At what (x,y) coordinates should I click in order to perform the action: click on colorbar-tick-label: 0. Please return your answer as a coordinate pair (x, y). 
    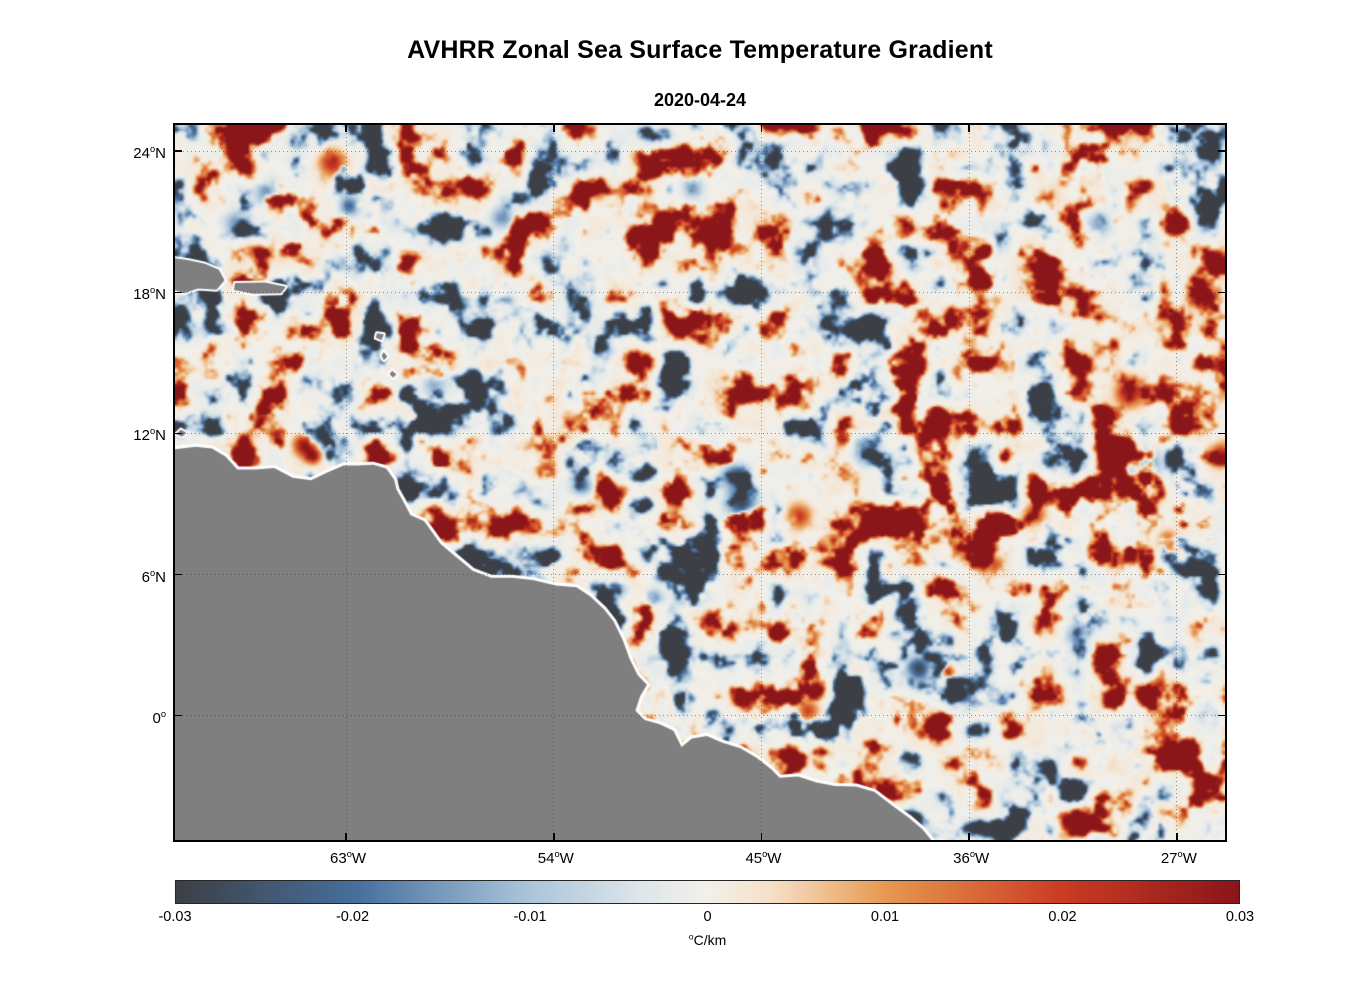
    Looking at the image, I should click on (707, 917).